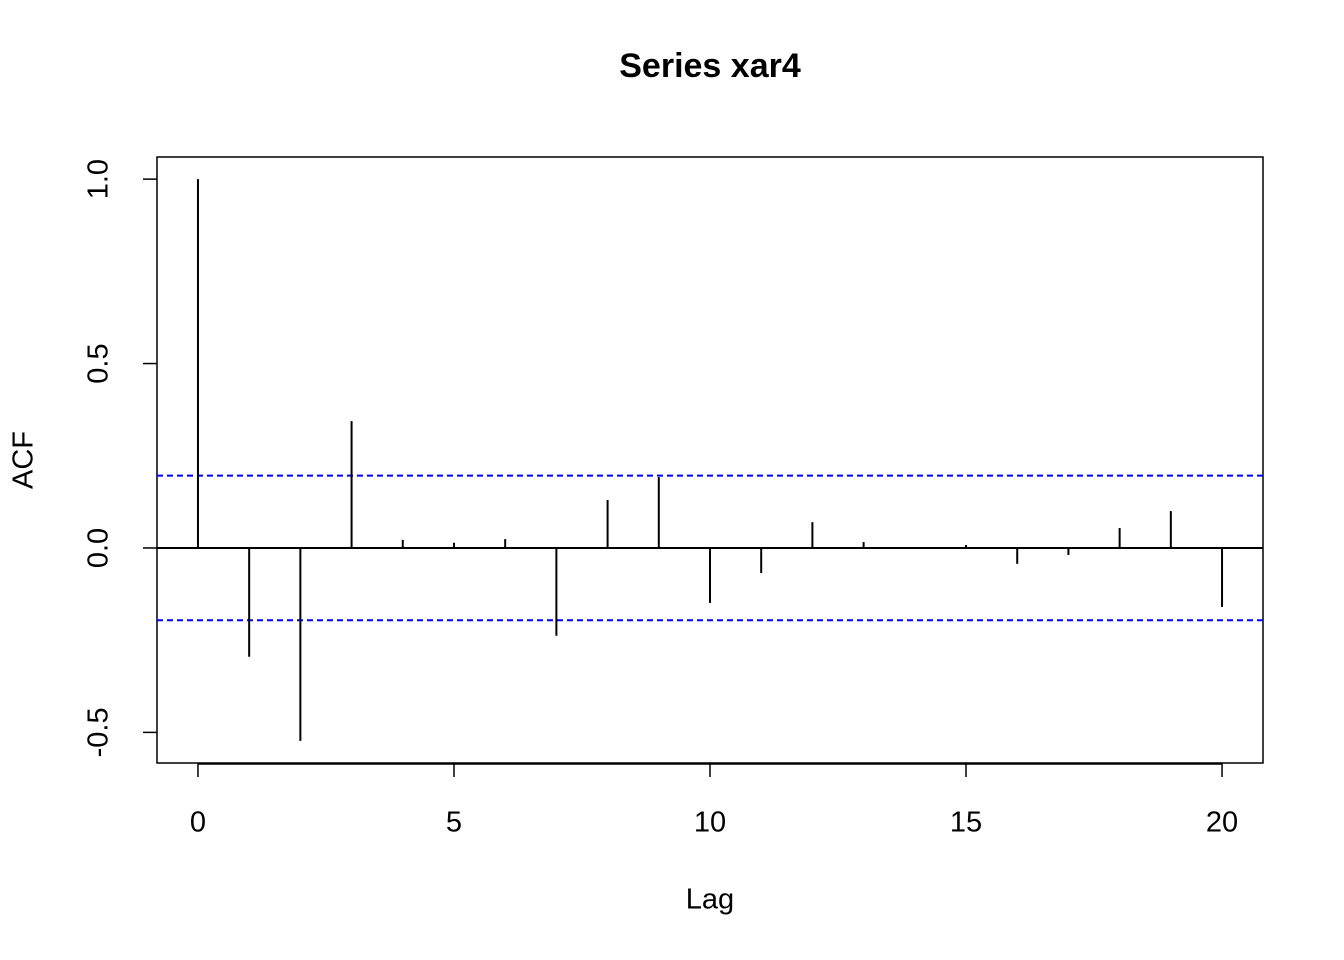 The image size is (1344, 960). Describe the element at coordinates (710, 823) in the screenshot. I see `x-tick-label: 10` at that location.